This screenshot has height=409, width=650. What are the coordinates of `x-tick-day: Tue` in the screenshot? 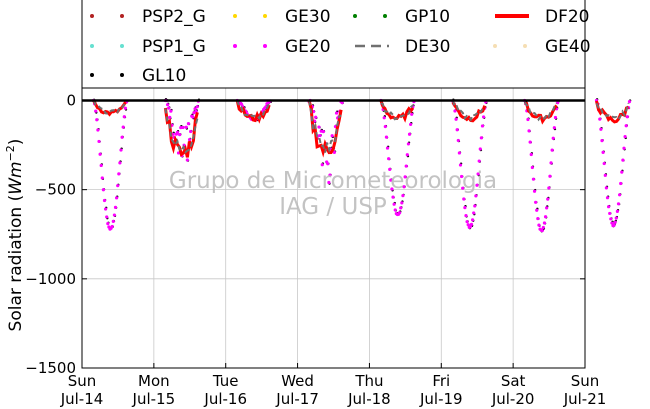 It's located at (225, 381).